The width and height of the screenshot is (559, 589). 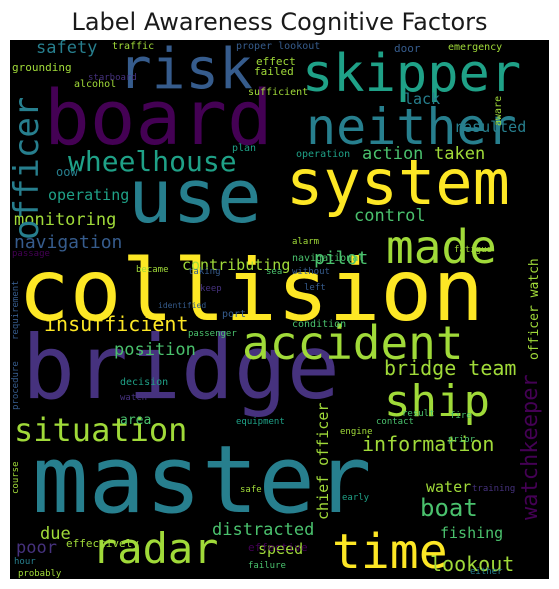 I want to click on word-skipper: skipper, so click(x=412, y=74).